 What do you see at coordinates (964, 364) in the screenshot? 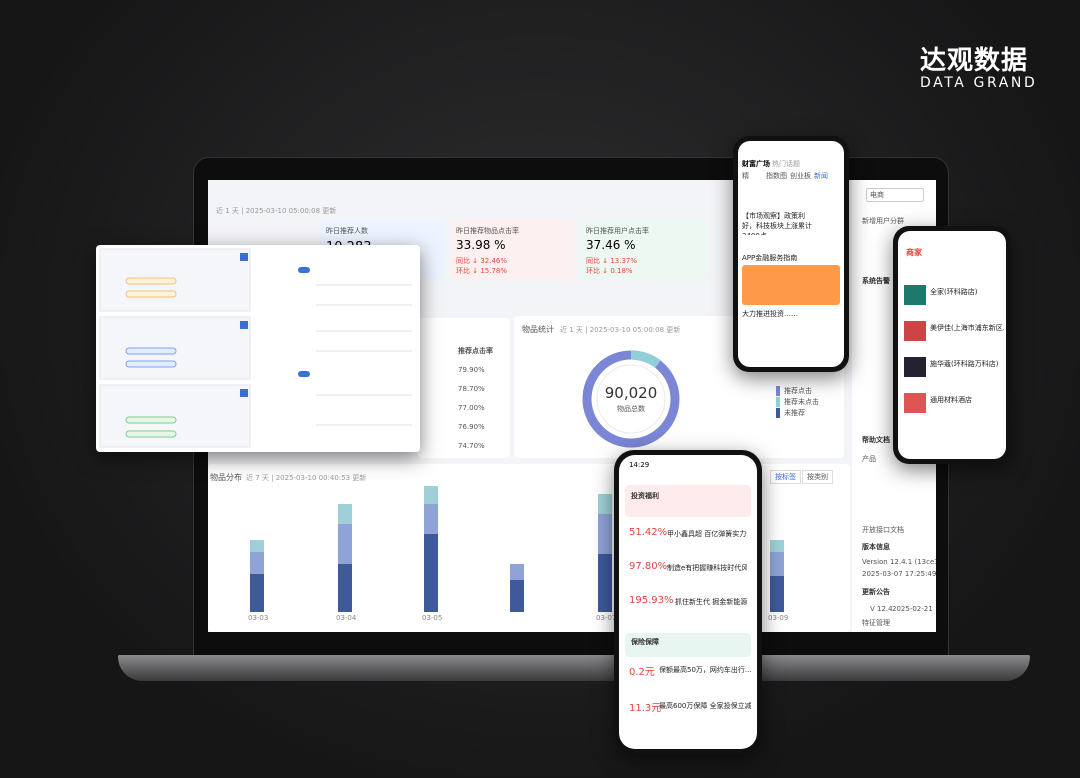
I see `shop: 施华蔻(环科路万科店)` at bounding box center [964, 364].